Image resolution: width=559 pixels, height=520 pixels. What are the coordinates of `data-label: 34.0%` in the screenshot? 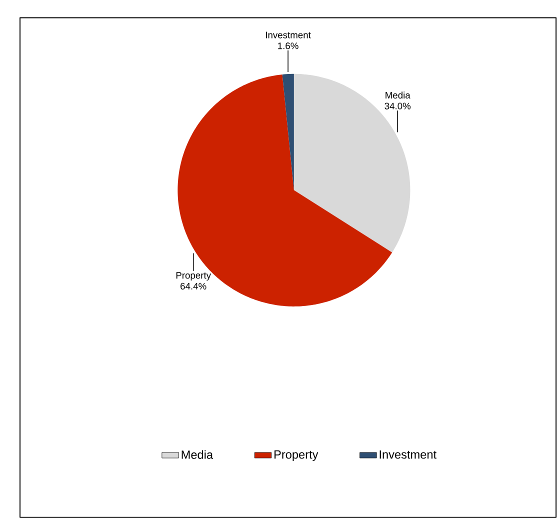 It's located at (397, 106).